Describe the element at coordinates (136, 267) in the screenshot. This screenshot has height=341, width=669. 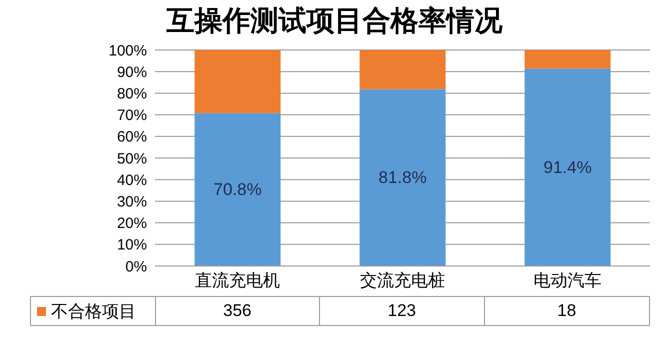
I see `y-tick-label: 0%` at that location.